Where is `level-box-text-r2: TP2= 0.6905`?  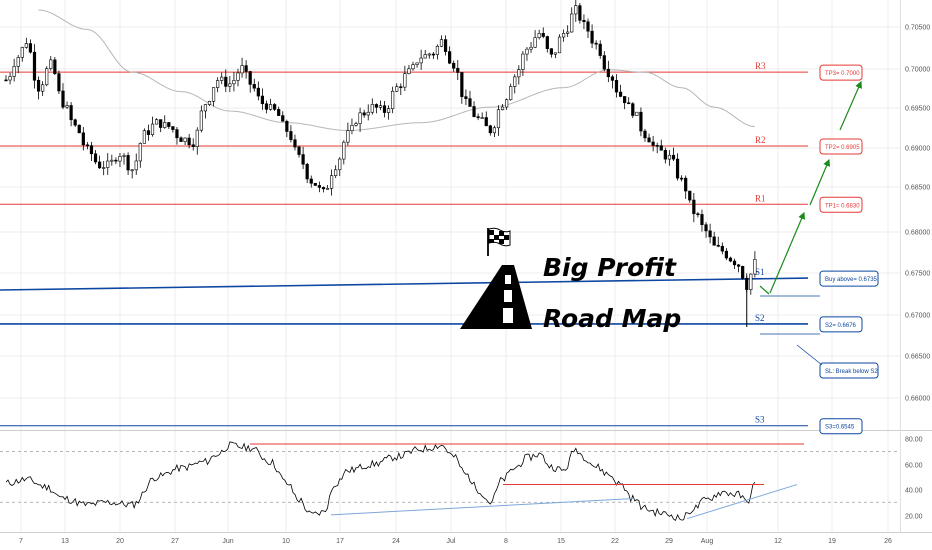 level-box-text-r2: TP2= 0.6905 is located at coordinates (842, 148).